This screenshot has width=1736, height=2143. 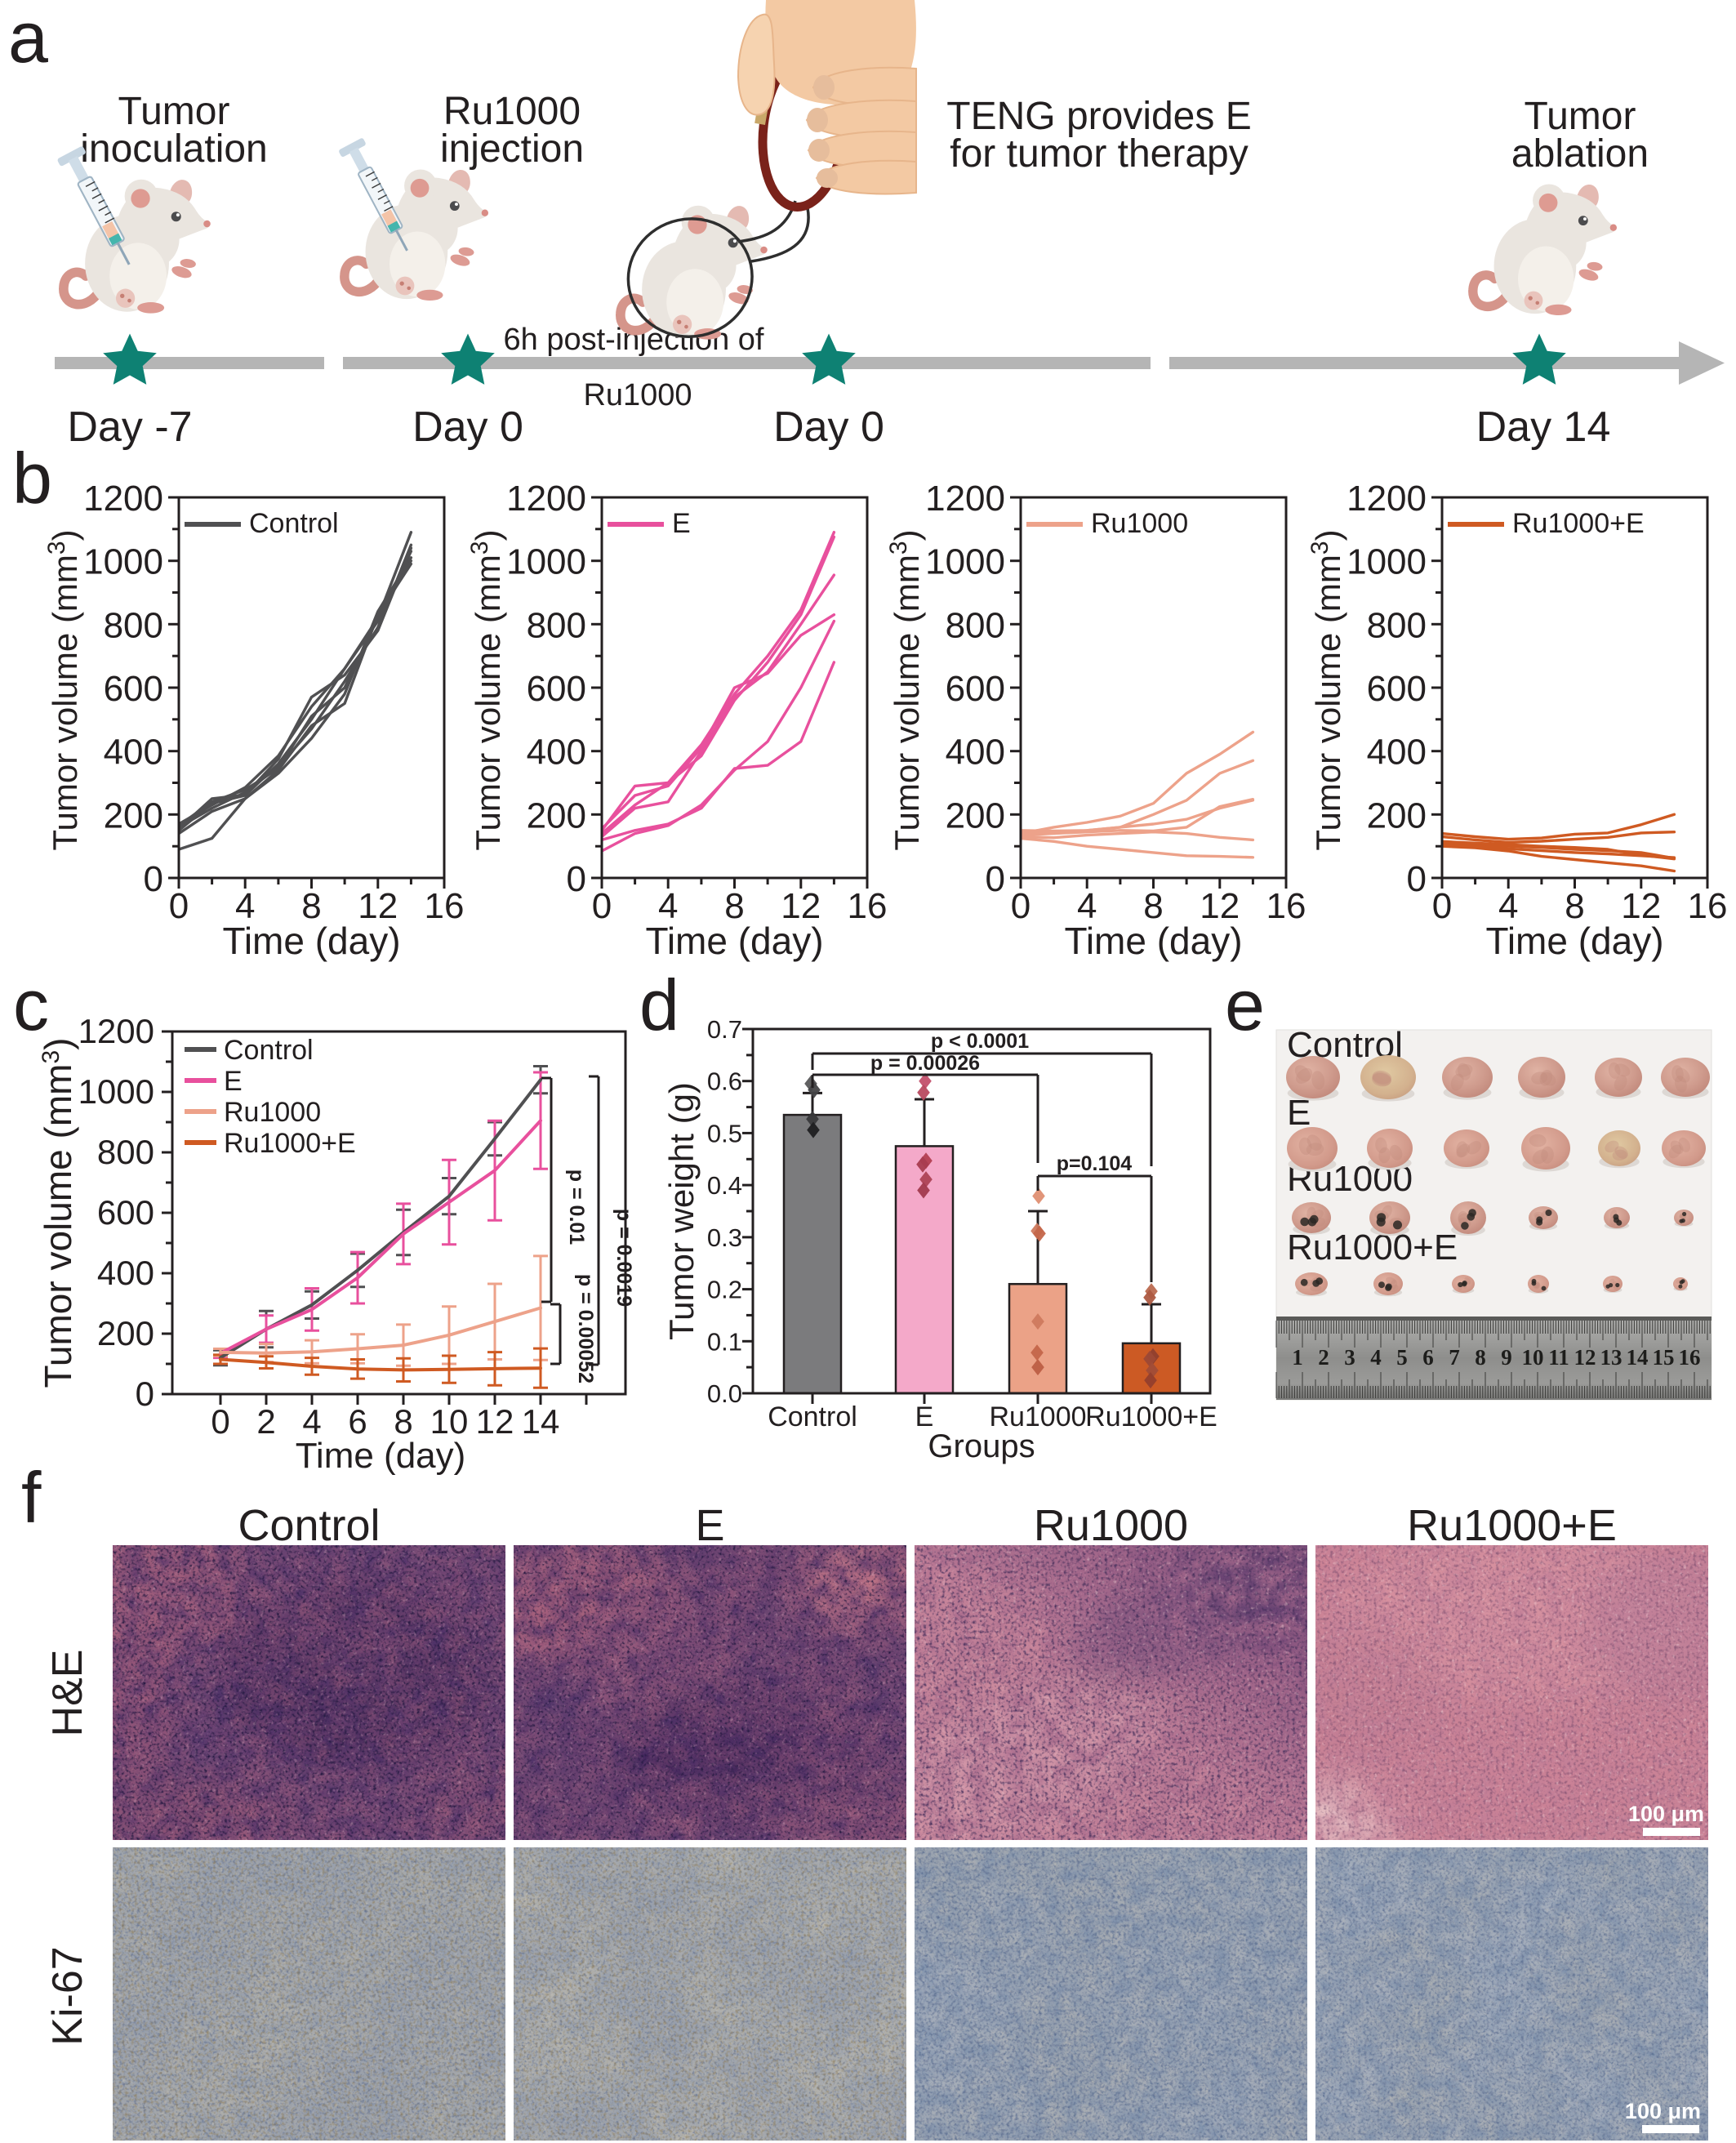 I want to click on svg-text: 5, so click(x=1402, y=1357).